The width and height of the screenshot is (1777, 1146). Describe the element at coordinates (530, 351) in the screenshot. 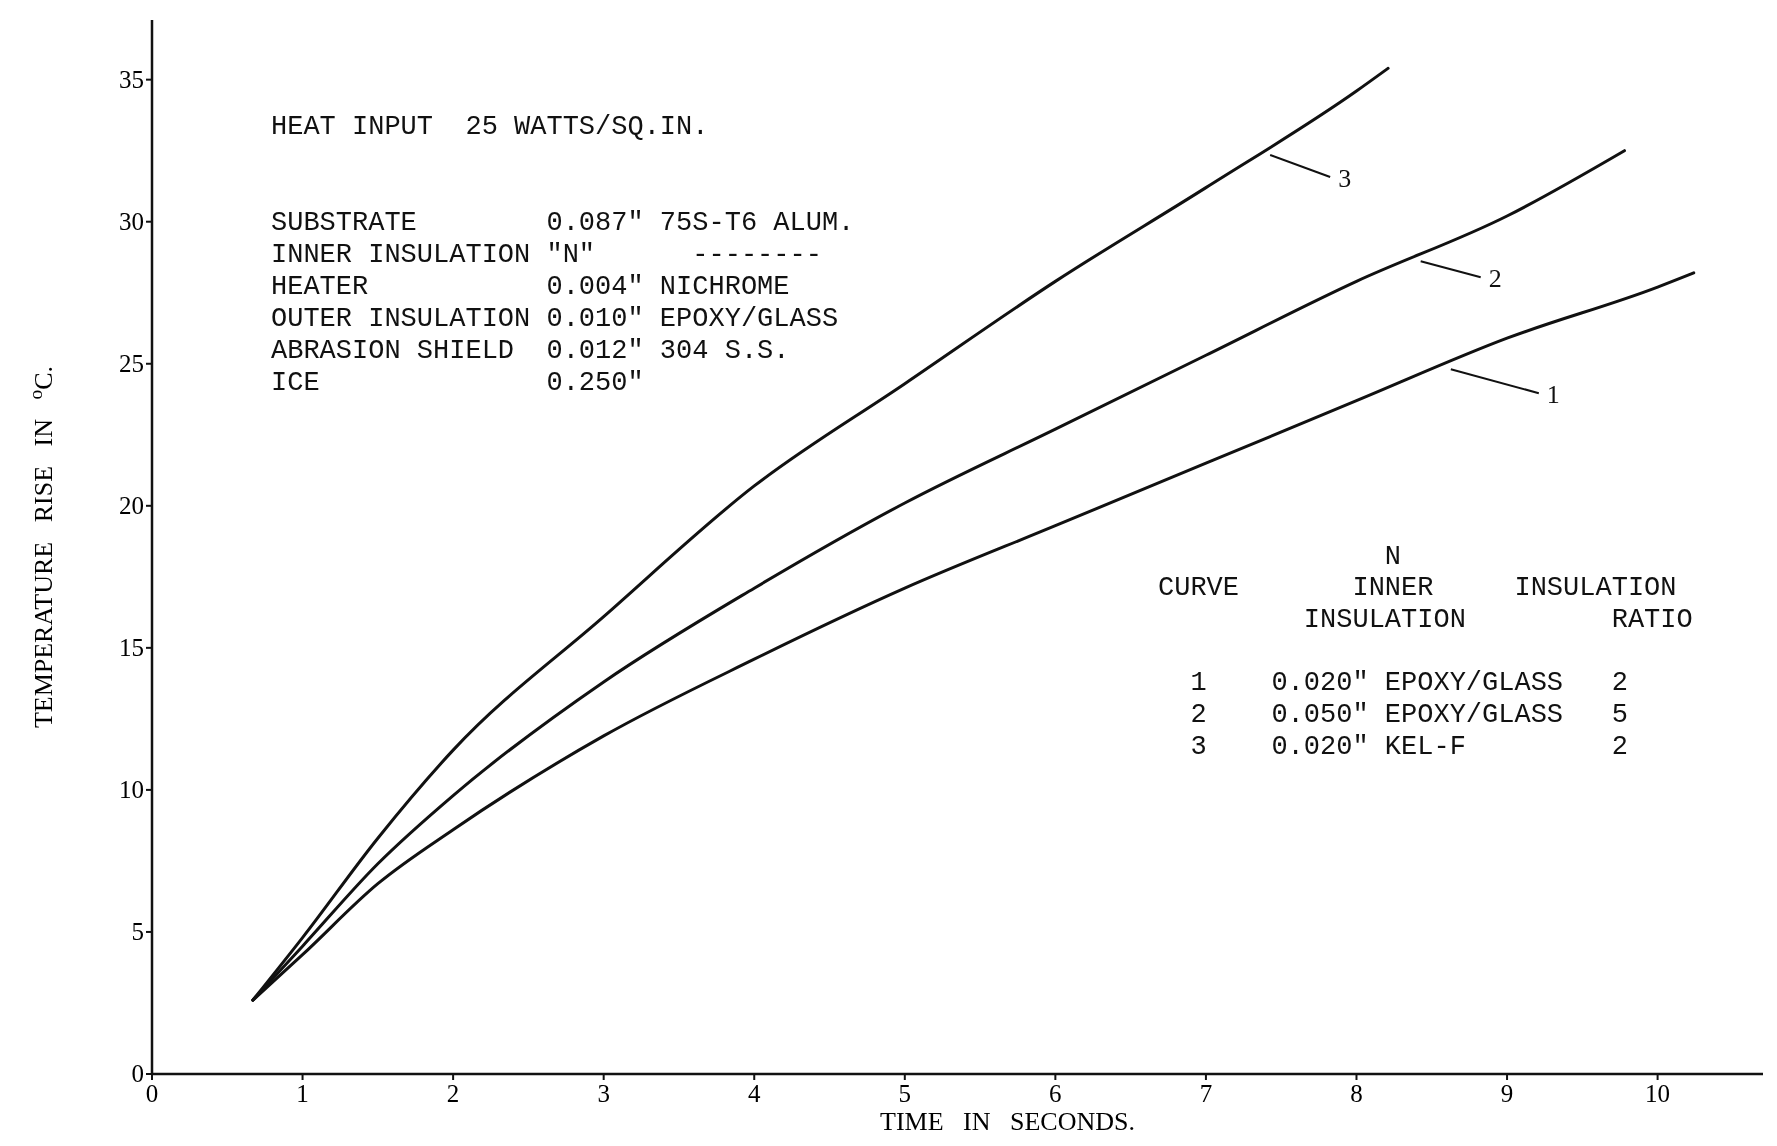

I see `annotation: ABRASION SHIELD 0.012" 304 S.S.` at that location.